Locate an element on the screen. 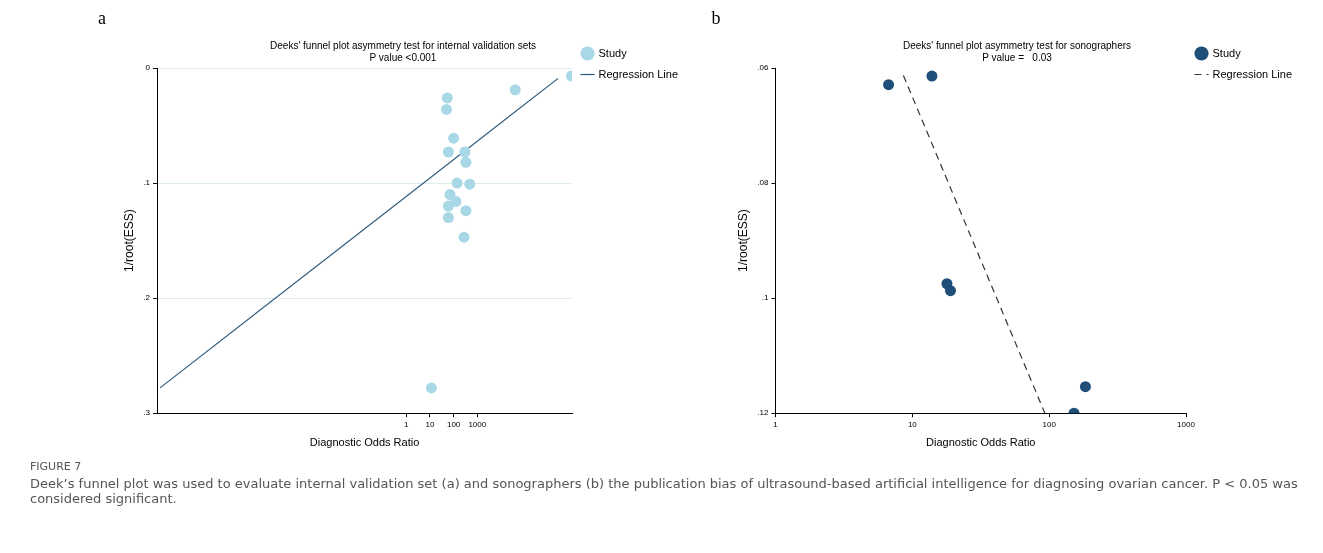 The image size is (1323, 553). y-tick-label: 0 is located at coordinates (148, 68).